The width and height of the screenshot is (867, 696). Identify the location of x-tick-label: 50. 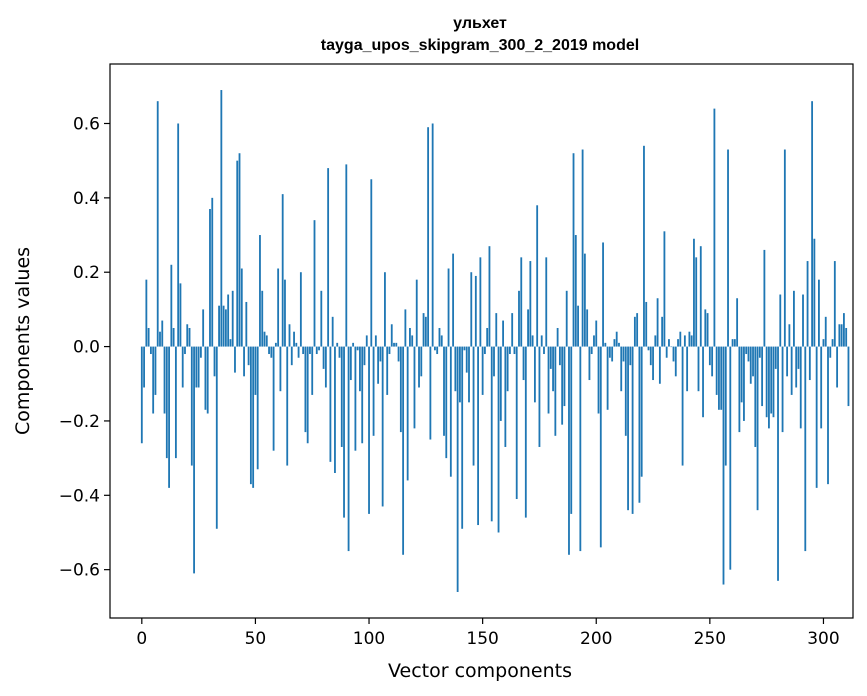
(256, 639).